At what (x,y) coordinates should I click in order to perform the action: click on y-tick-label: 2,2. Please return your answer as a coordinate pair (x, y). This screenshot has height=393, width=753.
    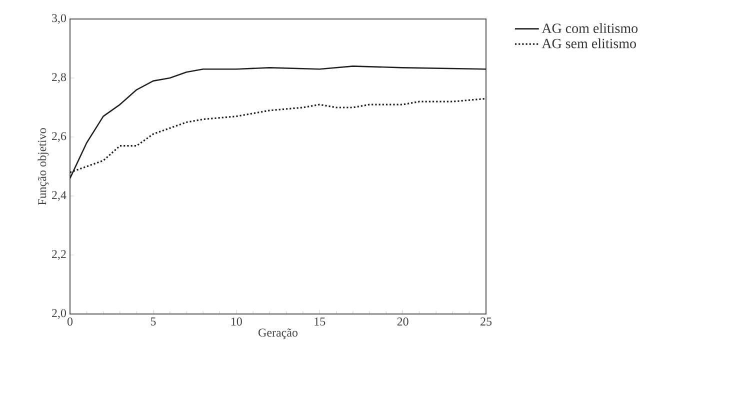
    Looking at the image, I should click on (59, 255).